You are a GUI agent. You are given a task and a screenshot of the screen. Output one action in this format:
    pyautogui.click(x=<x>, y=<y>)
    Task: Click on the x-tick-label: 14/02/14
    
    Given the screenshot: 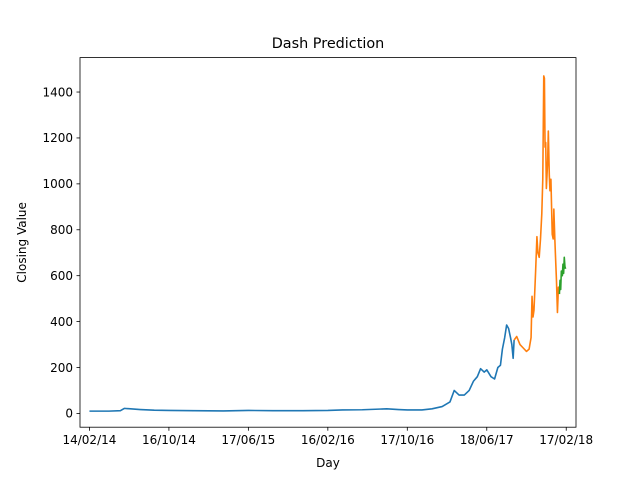 What is the action you would take?
    pyautogui.click(x=89, y=440)
    